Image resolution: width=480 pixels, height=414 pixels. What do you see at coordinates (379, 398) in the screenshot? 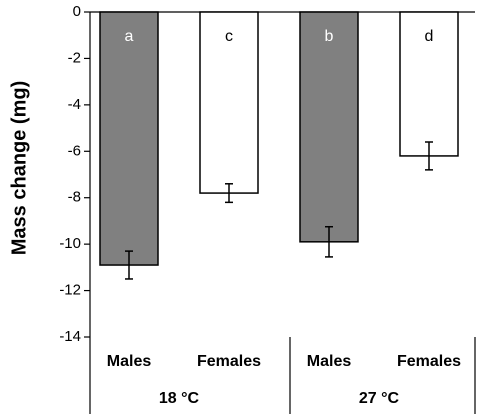
I see `group-label: 27 °C` at bounding box center [379, 398].